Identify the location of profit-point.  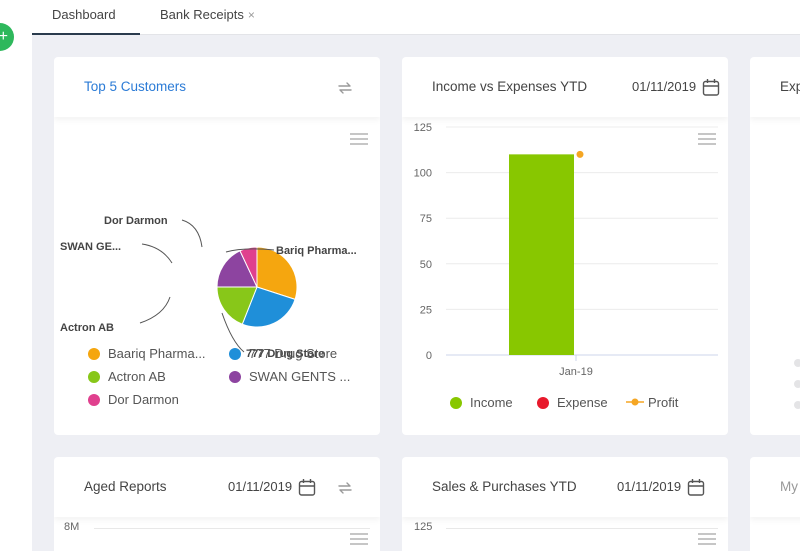
(580, 154).